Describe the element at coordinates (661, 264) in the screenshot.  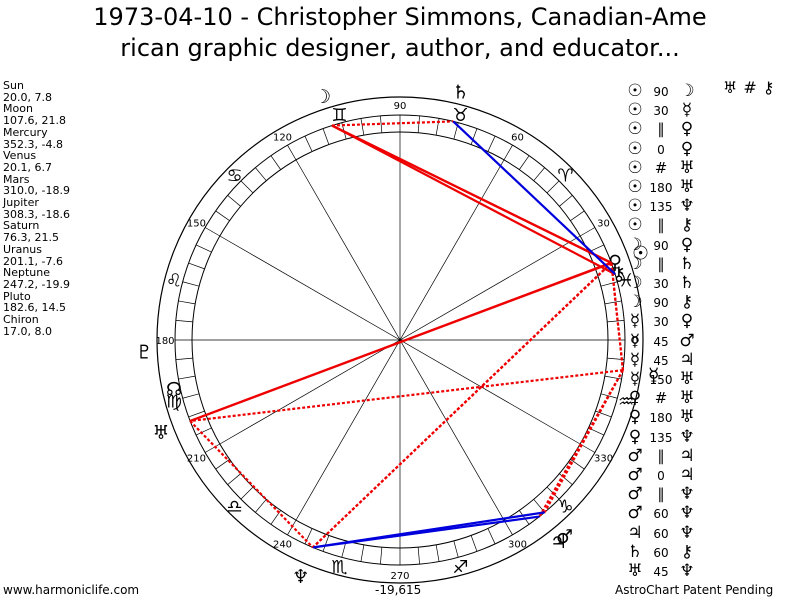
I see `aspect-row: ☽ ∥ ♄` at that location.